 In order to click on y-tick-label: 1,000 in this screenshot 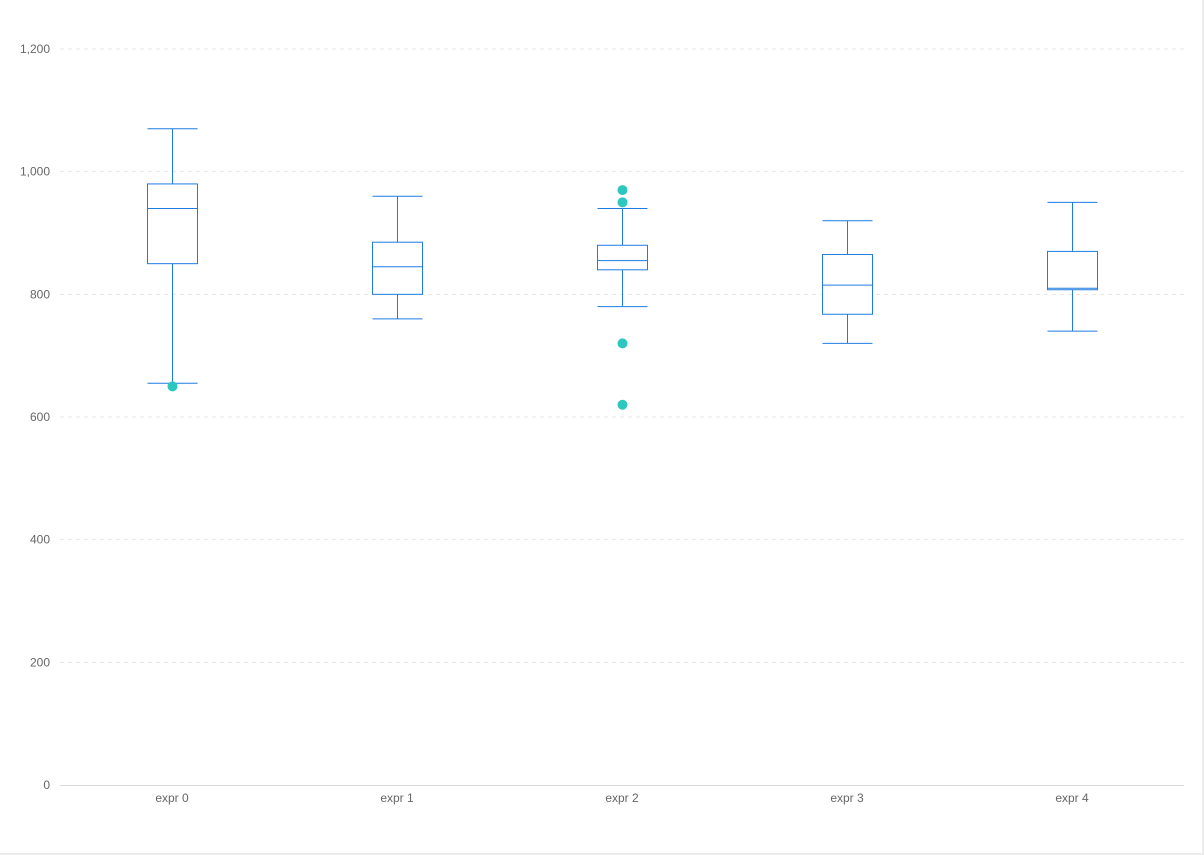, I will do `click(35, 172)`.